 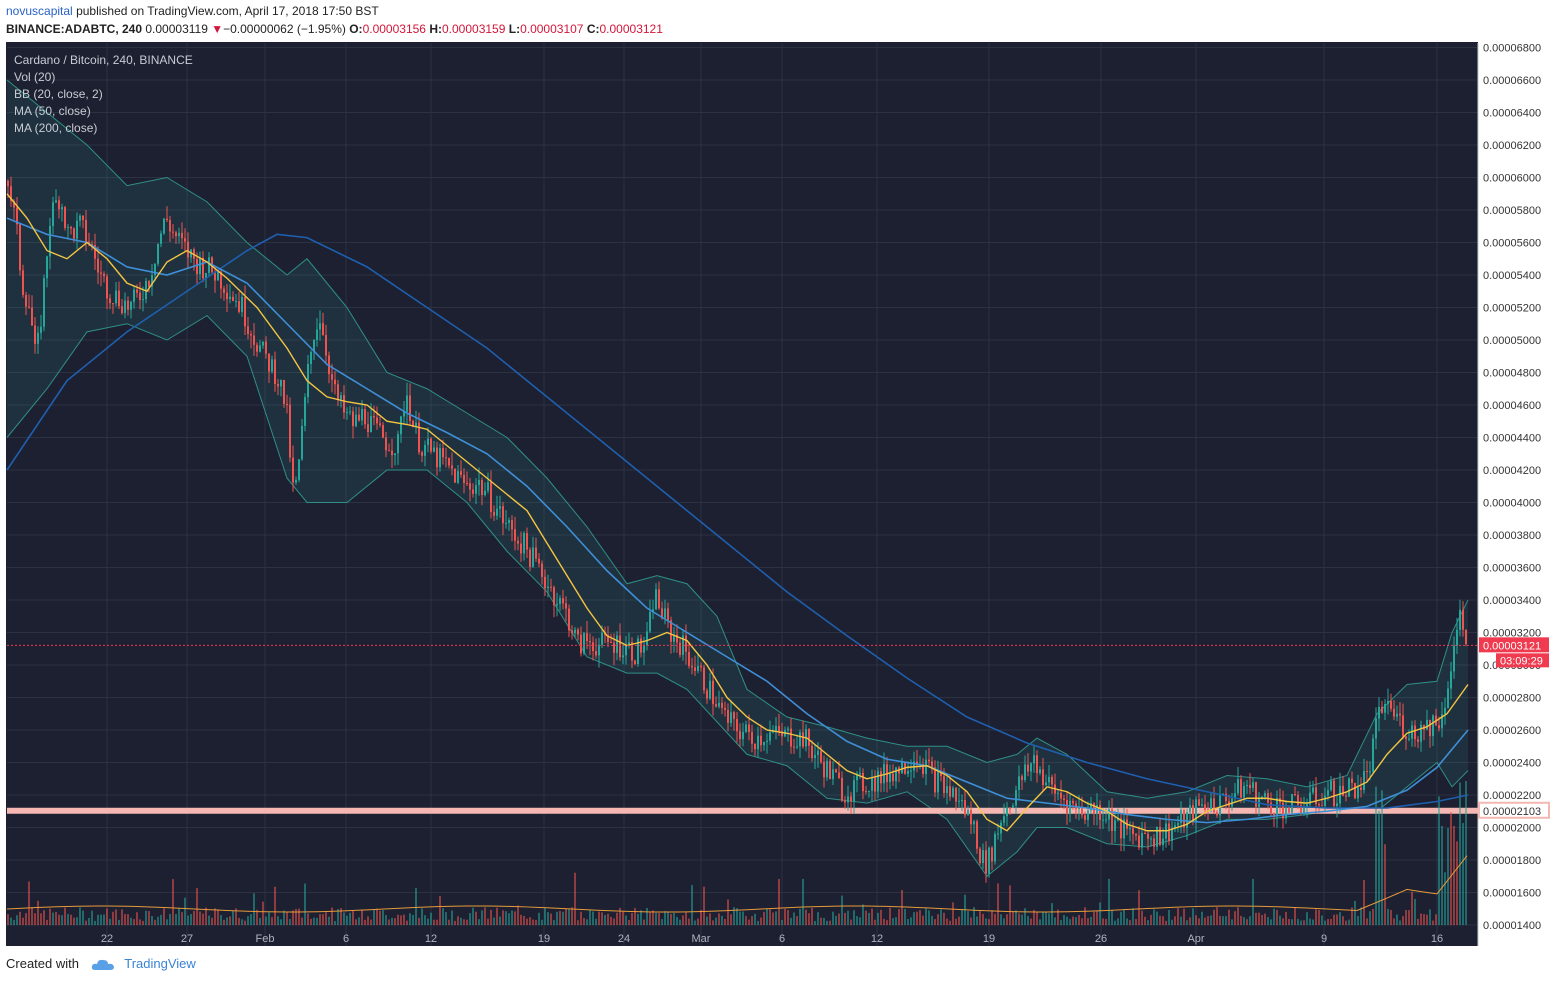 I want to click on time-axis-labels: 22 27 Feb 6 12 19 24 Mar 6 12 19 26 Apr 9 16, so click(x=772, y=939).